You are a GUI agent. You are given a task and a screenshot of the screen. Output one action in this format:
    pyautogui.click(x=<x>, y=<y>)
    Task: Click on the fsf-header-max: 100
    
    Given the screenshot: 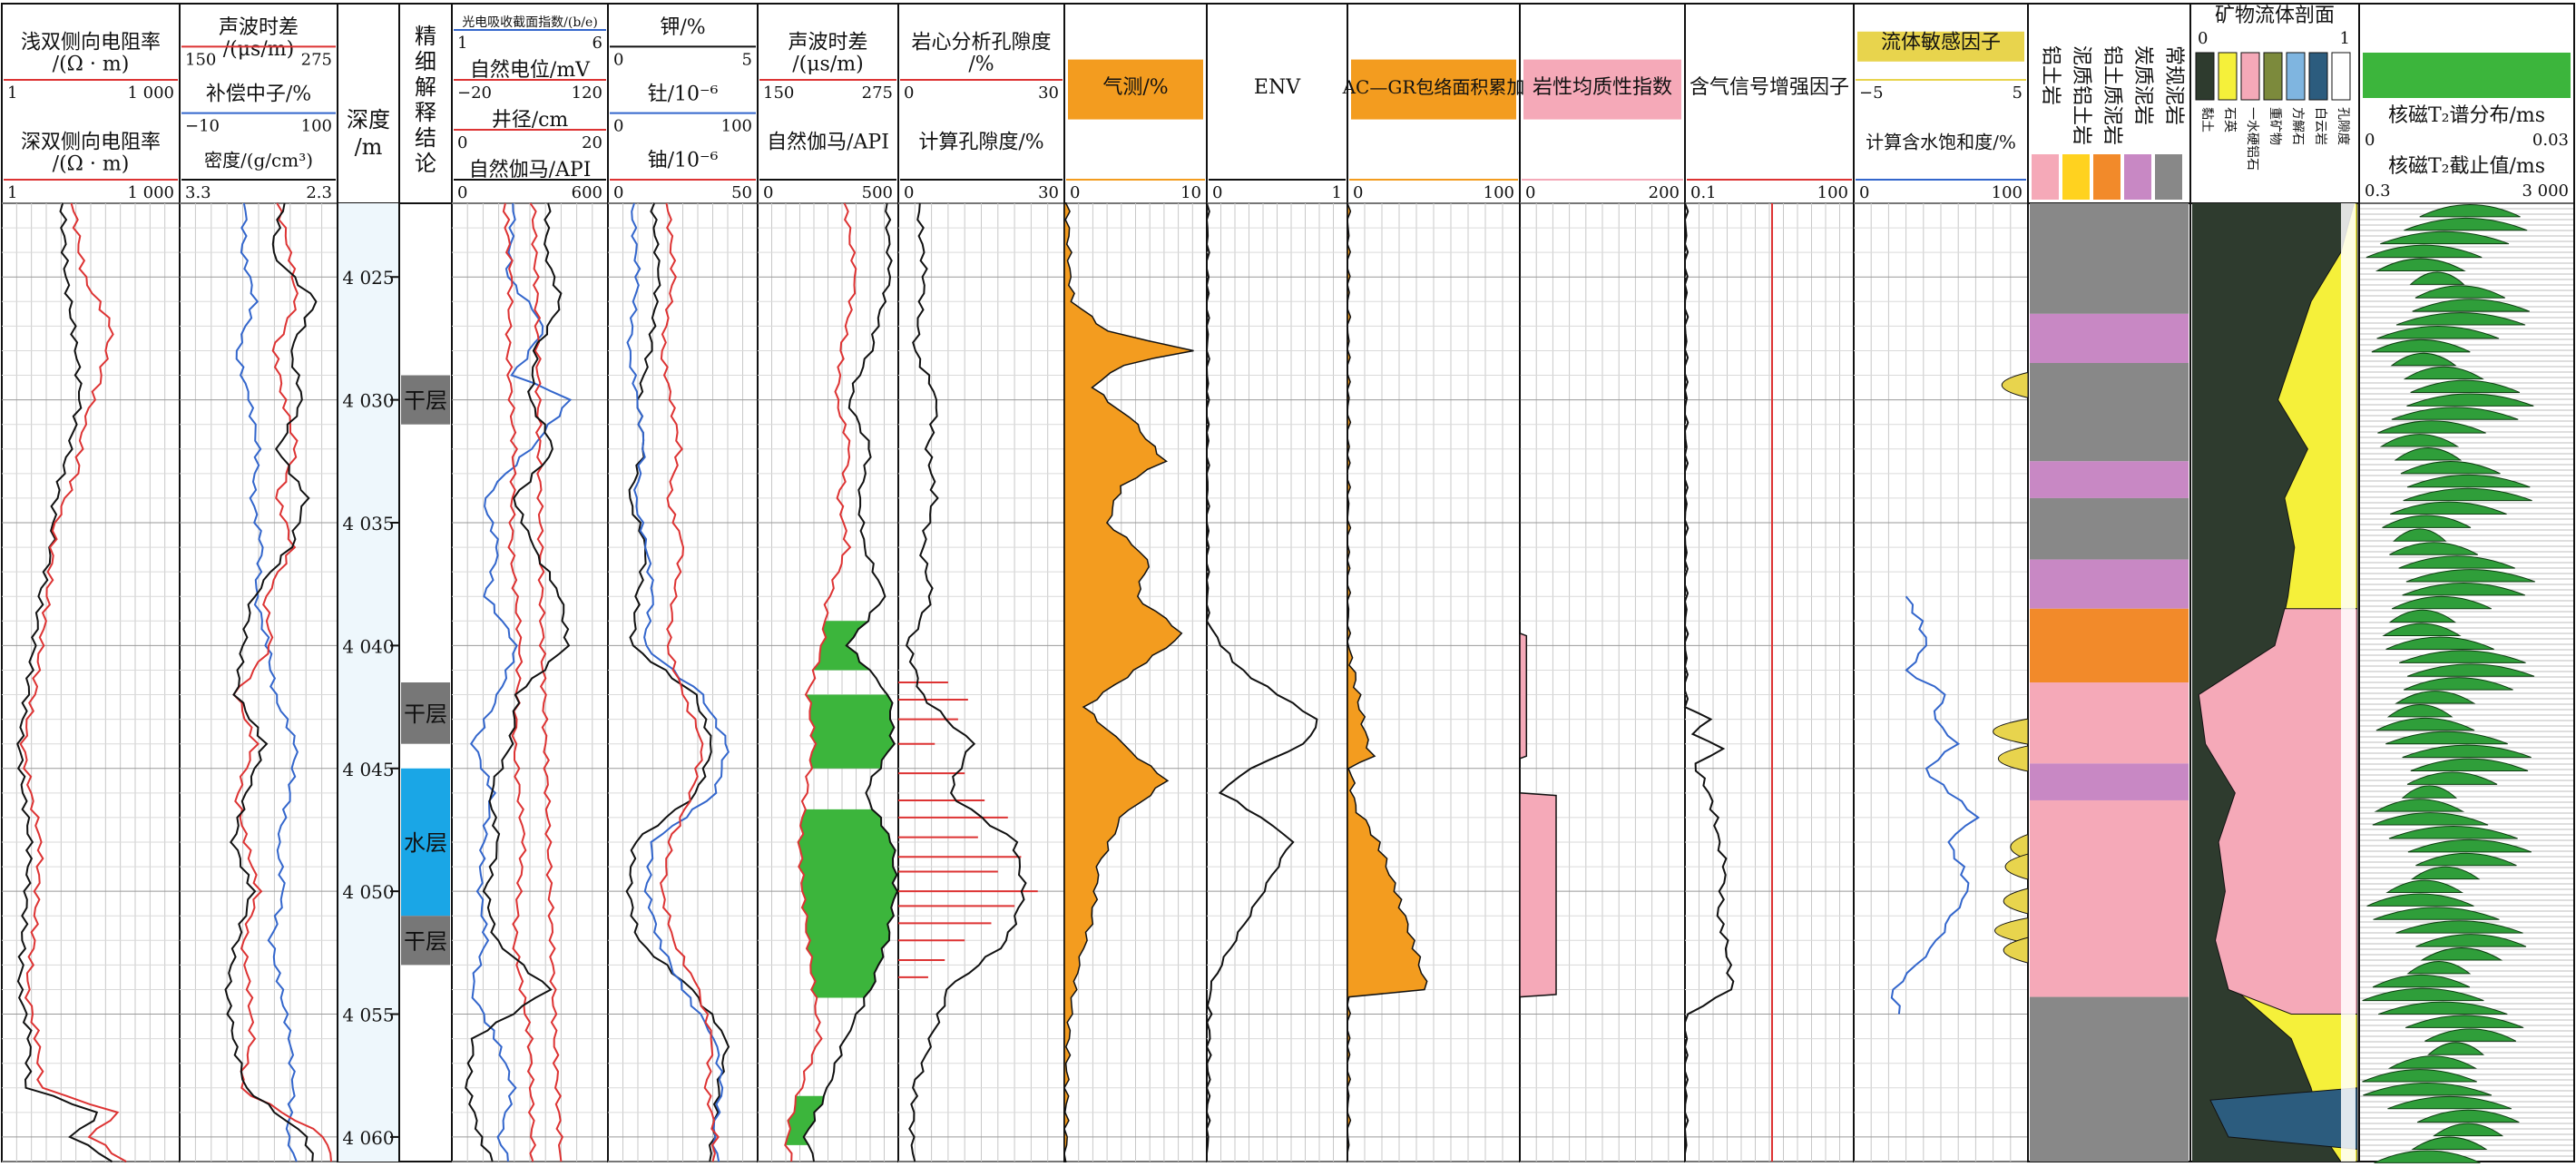 What is the action you would take?
    pyautogui.click(x=2007, y=192)
    